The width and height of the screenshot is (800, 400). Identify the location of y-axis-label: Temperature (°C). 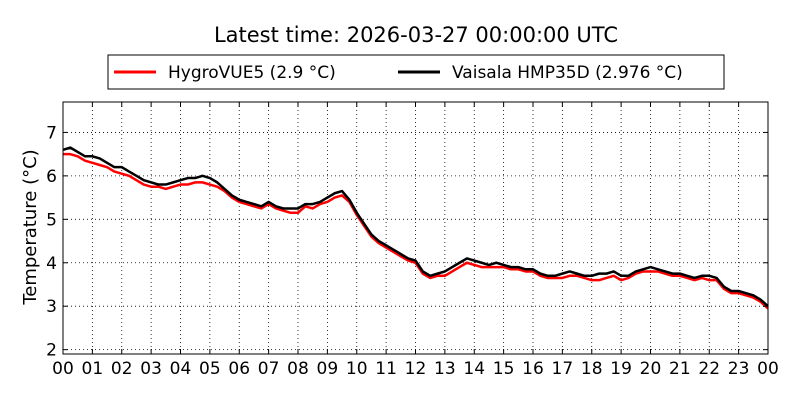
(30, 227).